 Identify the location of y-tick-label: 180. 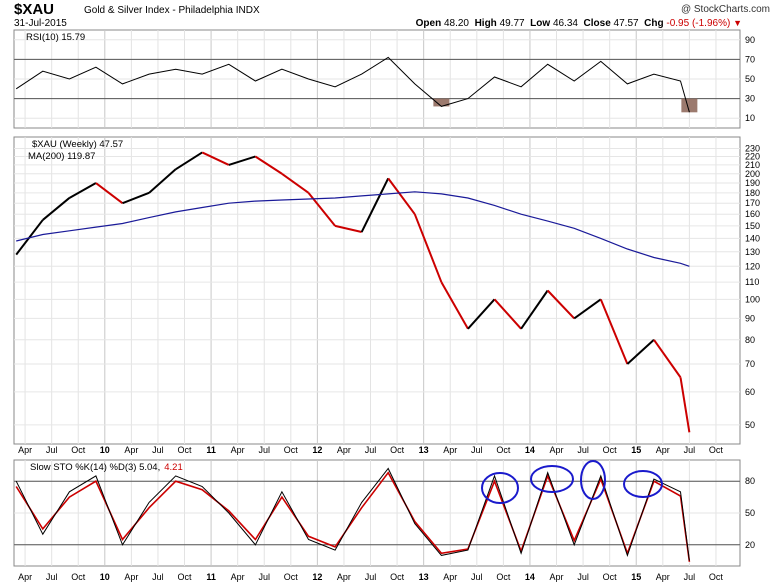
(752, 193).